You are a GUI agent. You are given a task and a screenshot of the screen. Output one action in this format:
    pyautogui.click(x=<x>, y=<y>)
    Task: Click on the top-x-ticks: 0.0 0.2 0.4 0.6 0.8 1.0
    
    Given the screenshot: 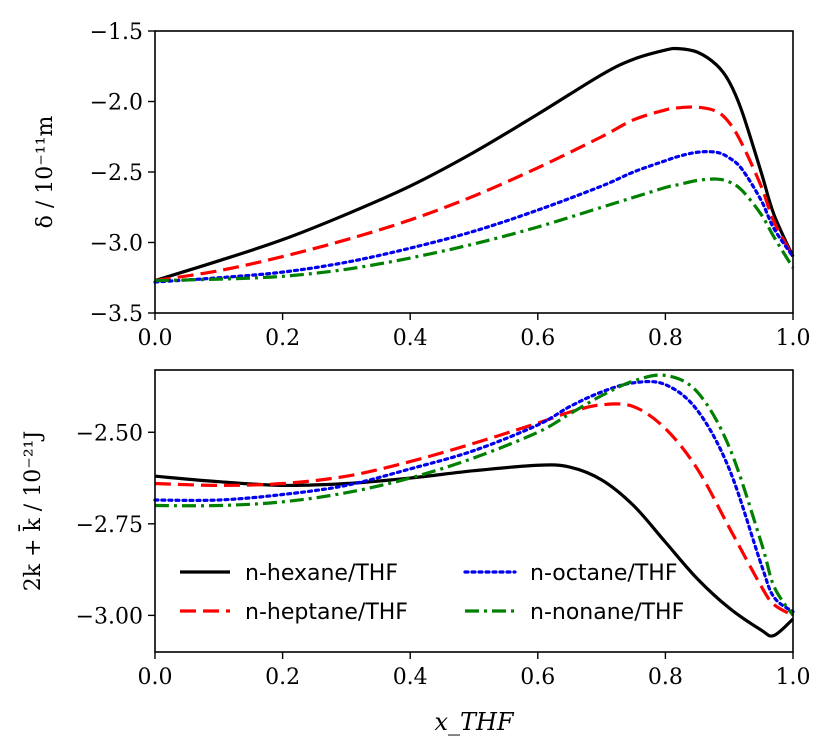 What is the action you would take?
    pyautogui.click(x=474, y=332)
    